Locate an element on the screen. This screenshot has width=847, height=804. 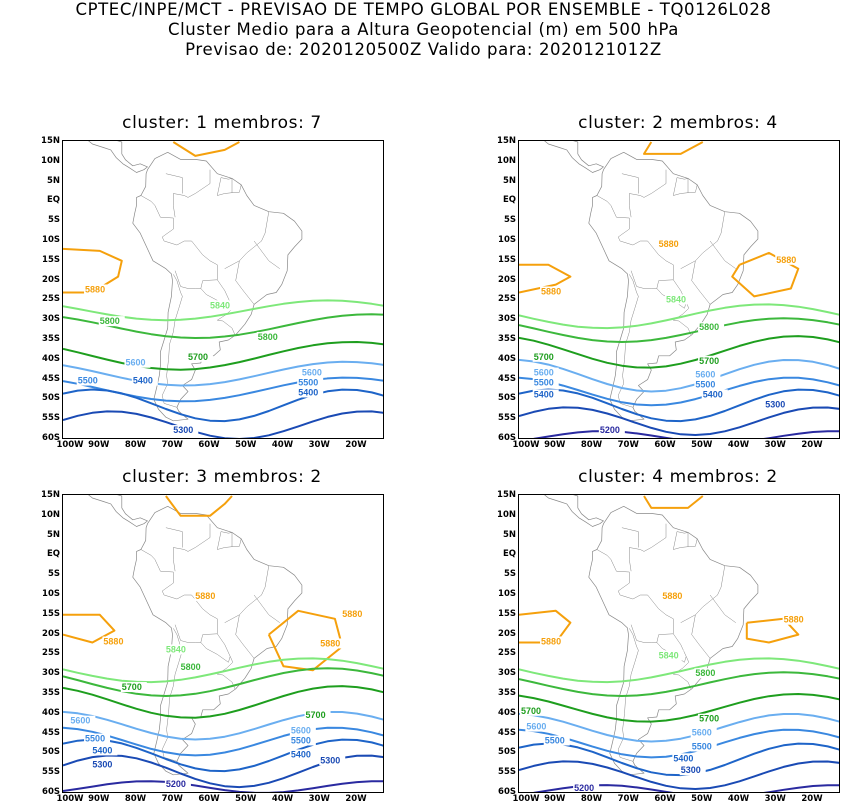
panel-title: cluster: 4 membros: 2 is located at coordinates (678, 477).